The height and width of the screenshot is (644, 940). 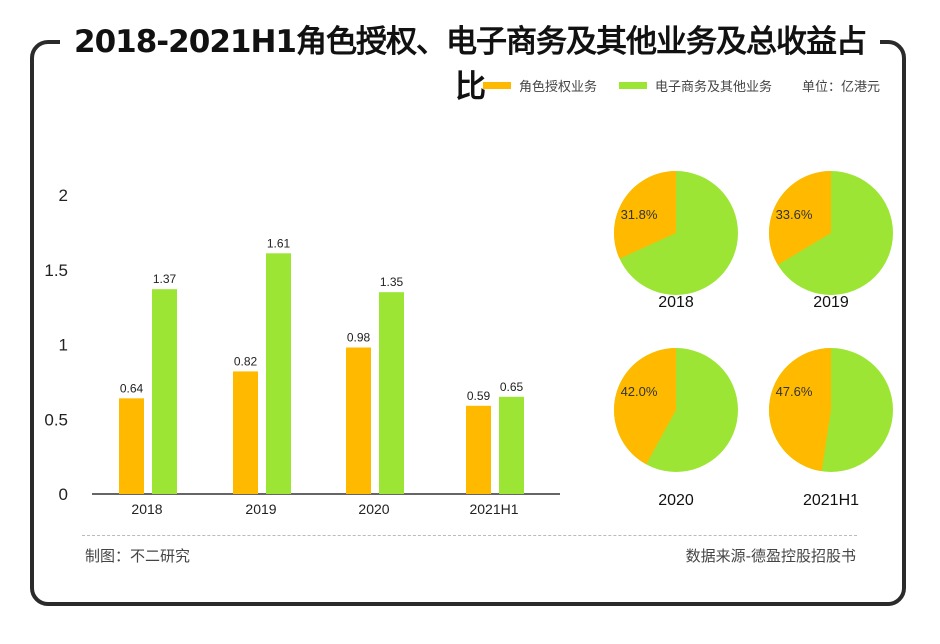 I want to click on legend-swatch-licensing, so click(x=496, y=85).